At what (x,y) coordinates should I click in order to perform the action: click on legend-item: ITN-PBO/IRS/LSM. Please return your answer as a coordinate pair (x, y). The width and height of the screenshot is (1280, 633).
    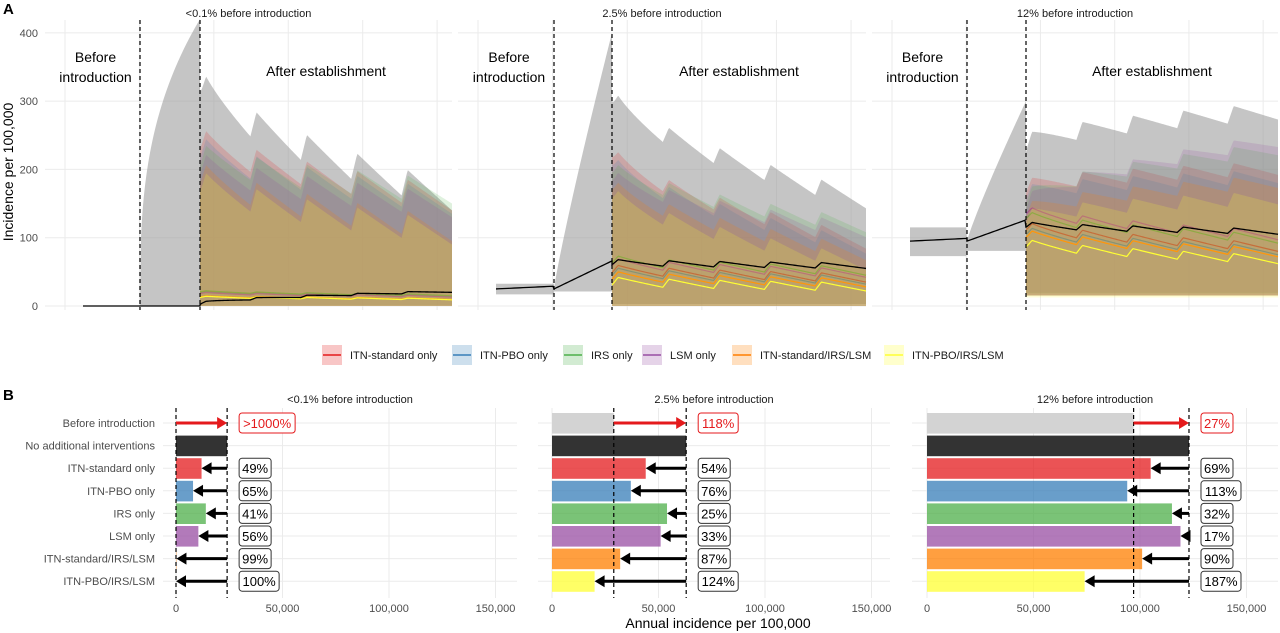
    Looking at the image, I should click on (944, 355).